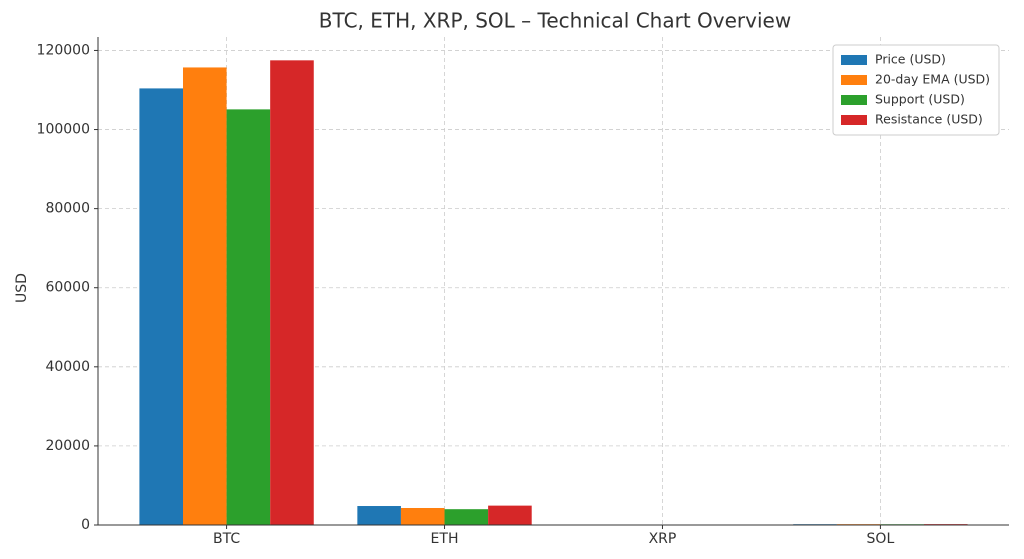 This screenshot has height=559, width=1024. What do you see at coordinates (67, 288) in the screenshot?
I see `y-tick-label: 60000` at bounding box center [67, 288].